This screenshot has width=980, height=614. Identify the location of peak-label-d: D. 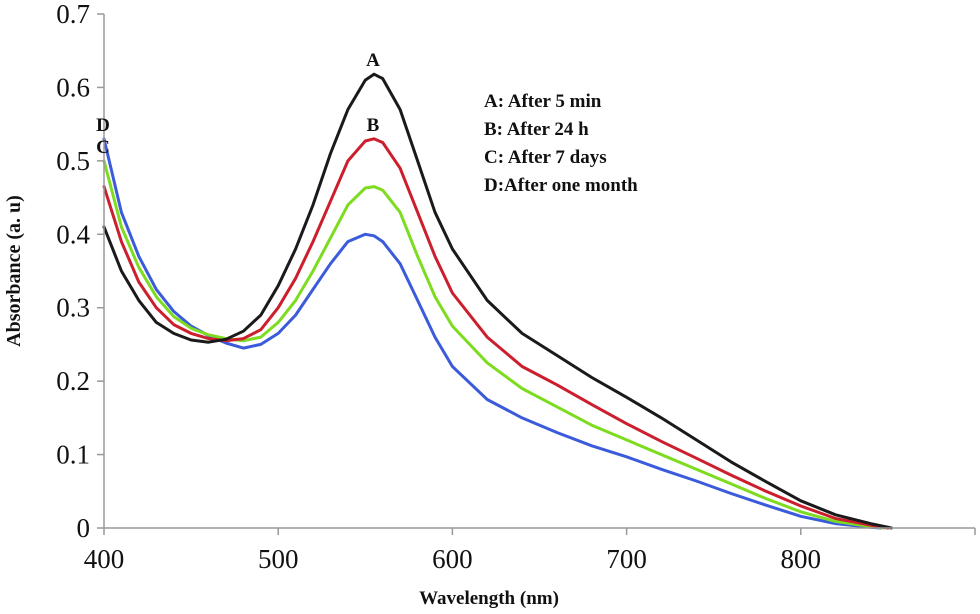
(103, 125).